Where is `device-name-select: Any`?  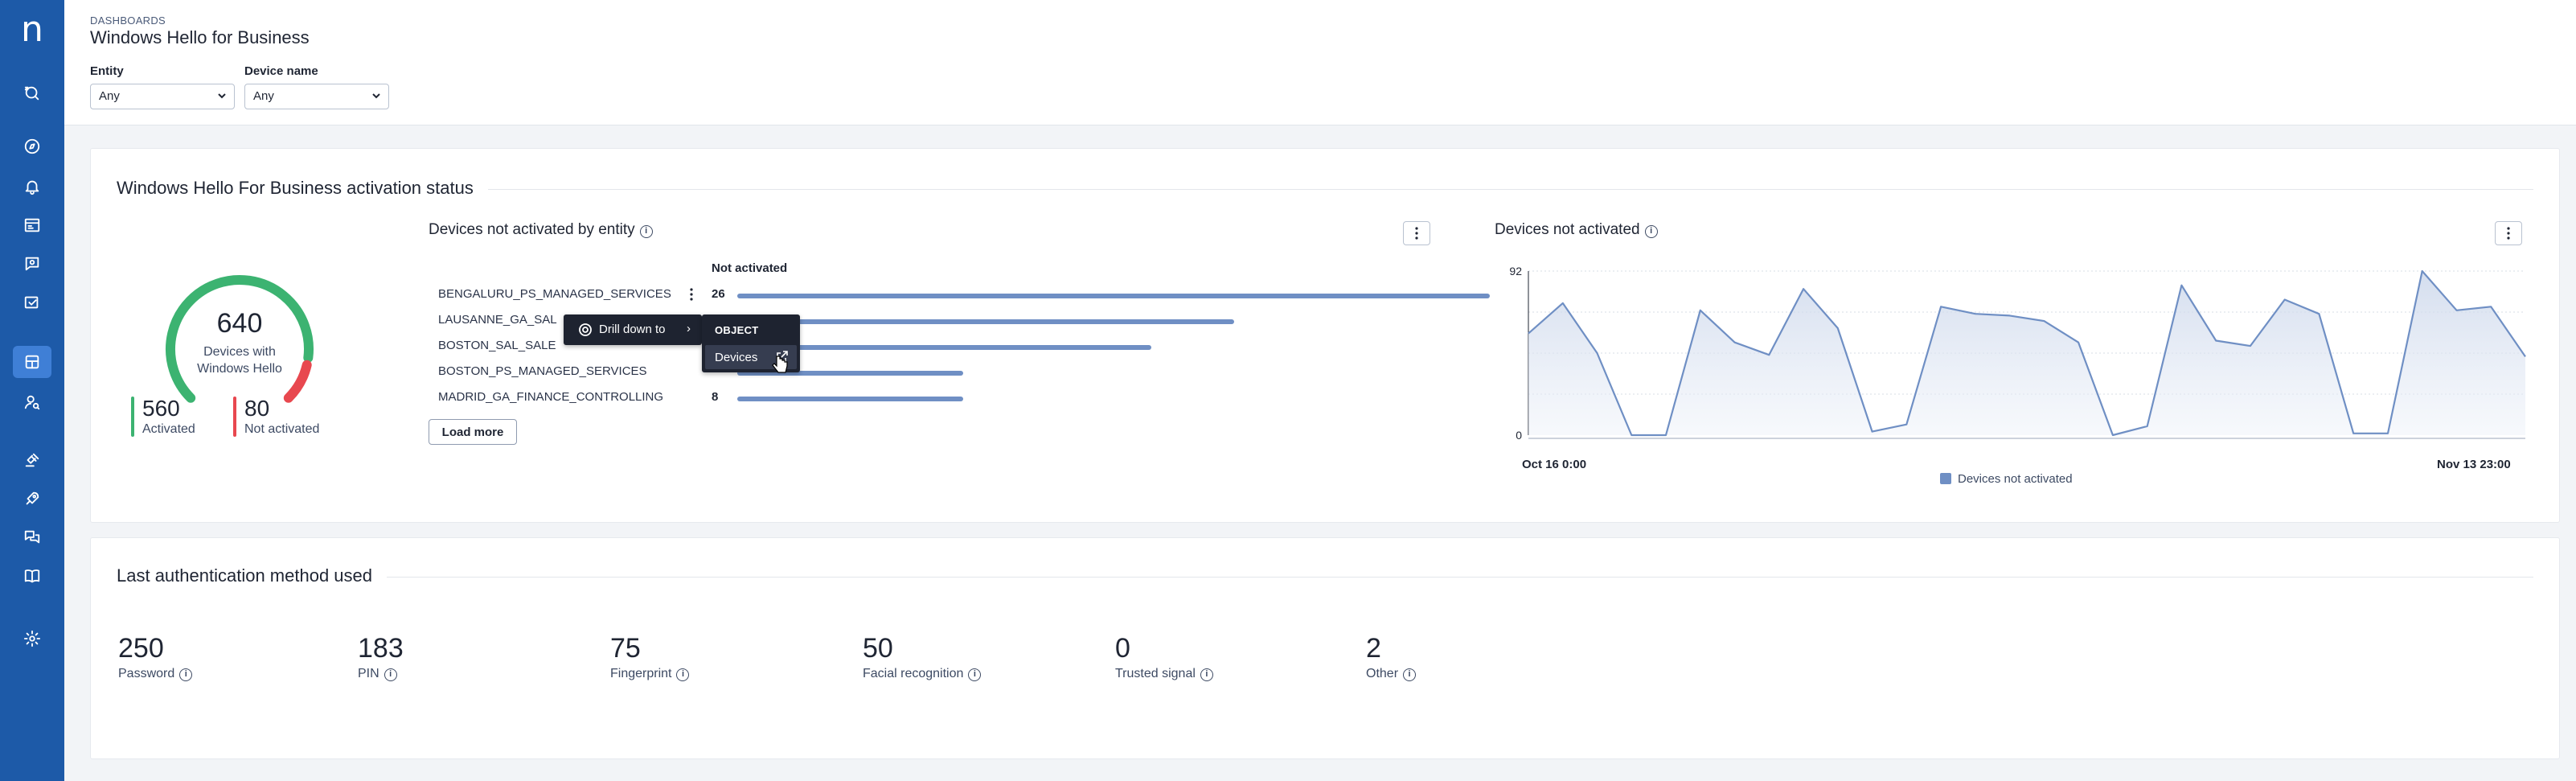 device-name-select: Any is located at coordinates (317, 97).